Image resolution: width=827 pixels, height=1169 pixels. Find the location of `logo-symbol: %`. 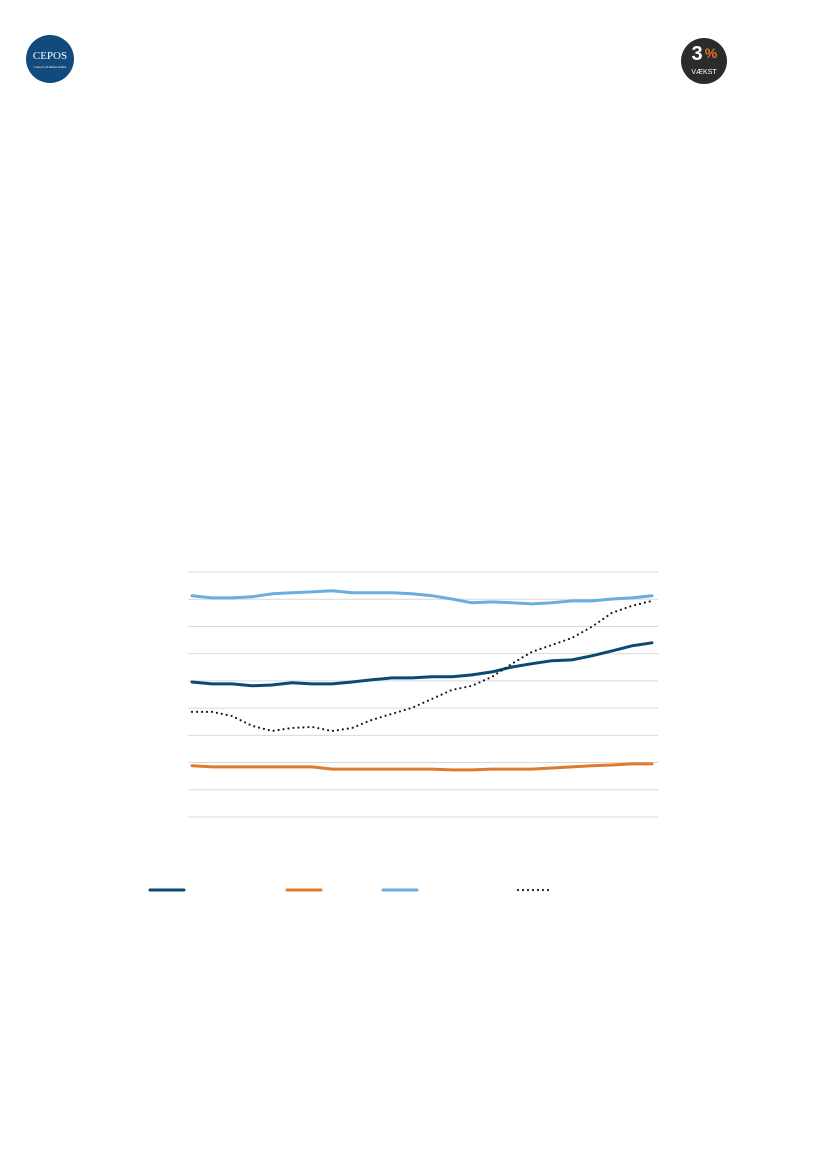

logo-symbol: % is located at coordinates (711, 53).